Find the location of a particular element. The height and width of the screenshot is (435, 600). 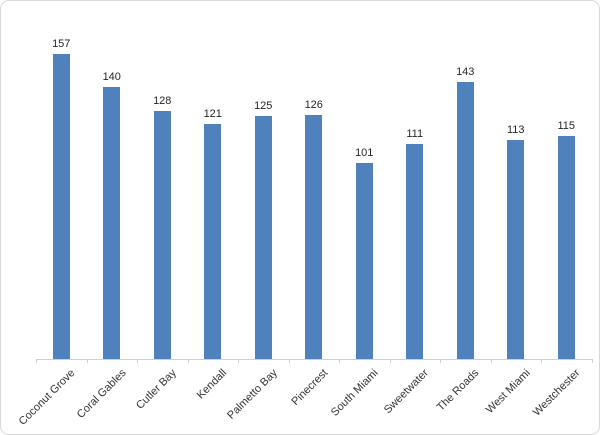

bar-value-label: 121 is located at coordinates (212, 114).